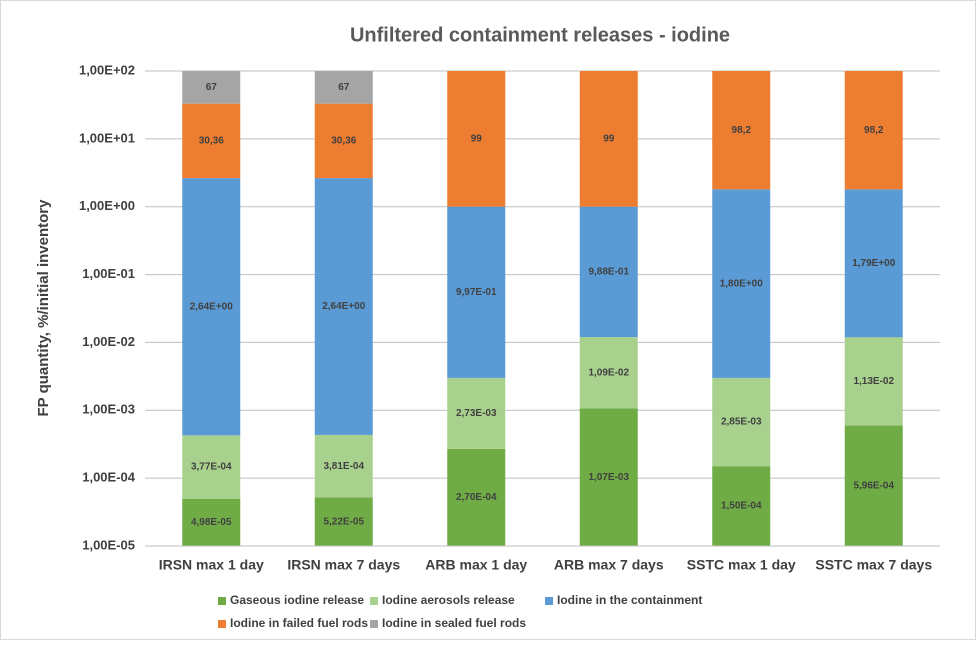  I want to click on data-label: 1,13E-02, so click(873, 381).